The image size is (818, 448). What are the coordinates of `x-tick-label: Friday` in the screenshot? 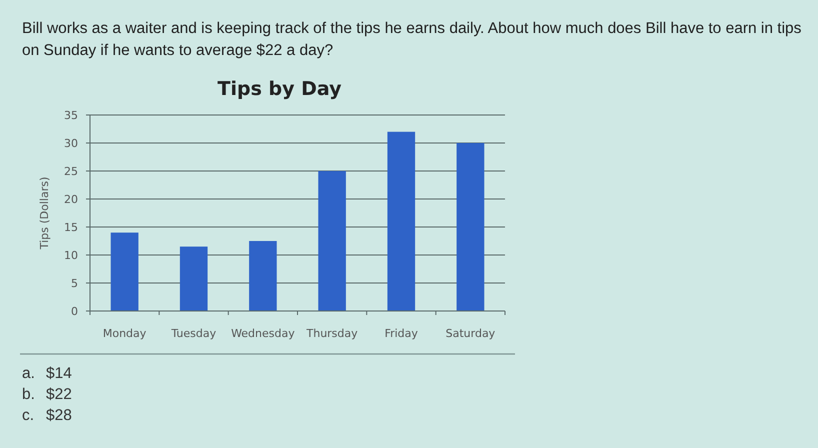 It's located at (401, 333).